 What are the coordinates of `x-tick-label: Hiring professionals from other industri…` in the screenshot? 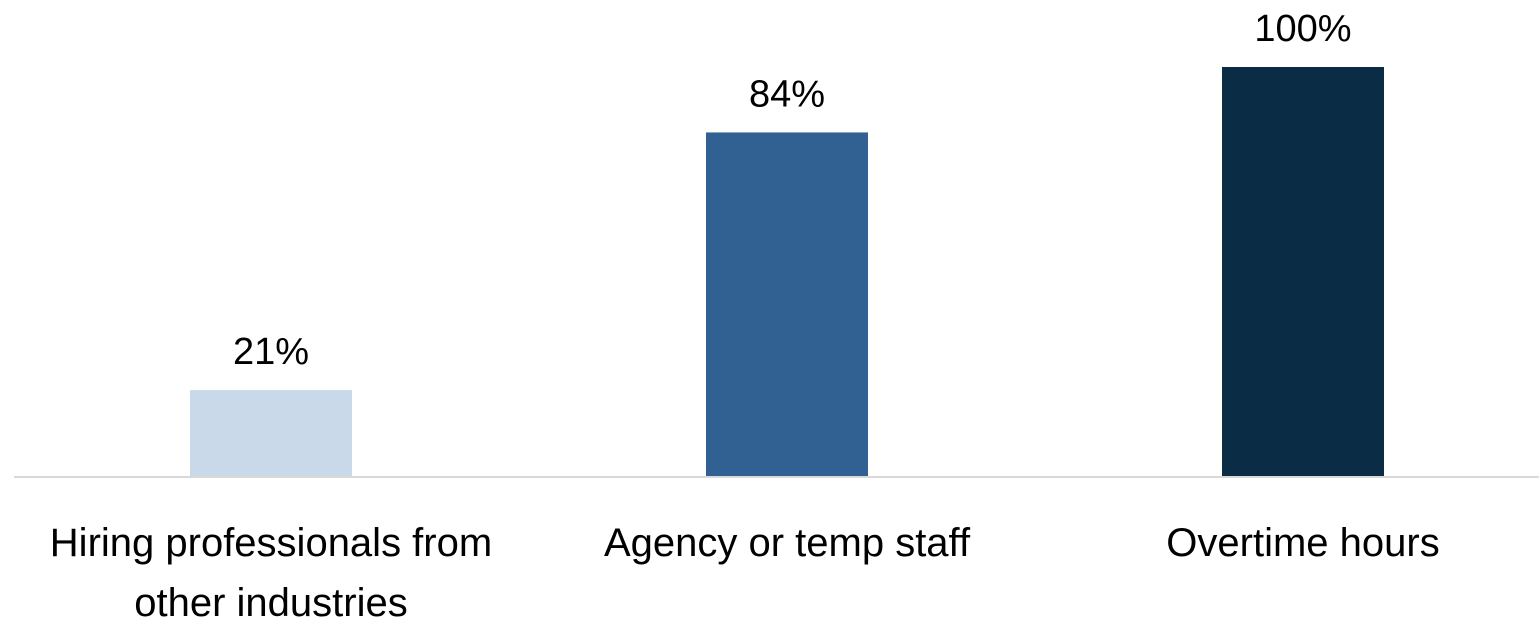 It's located at (271, 569).